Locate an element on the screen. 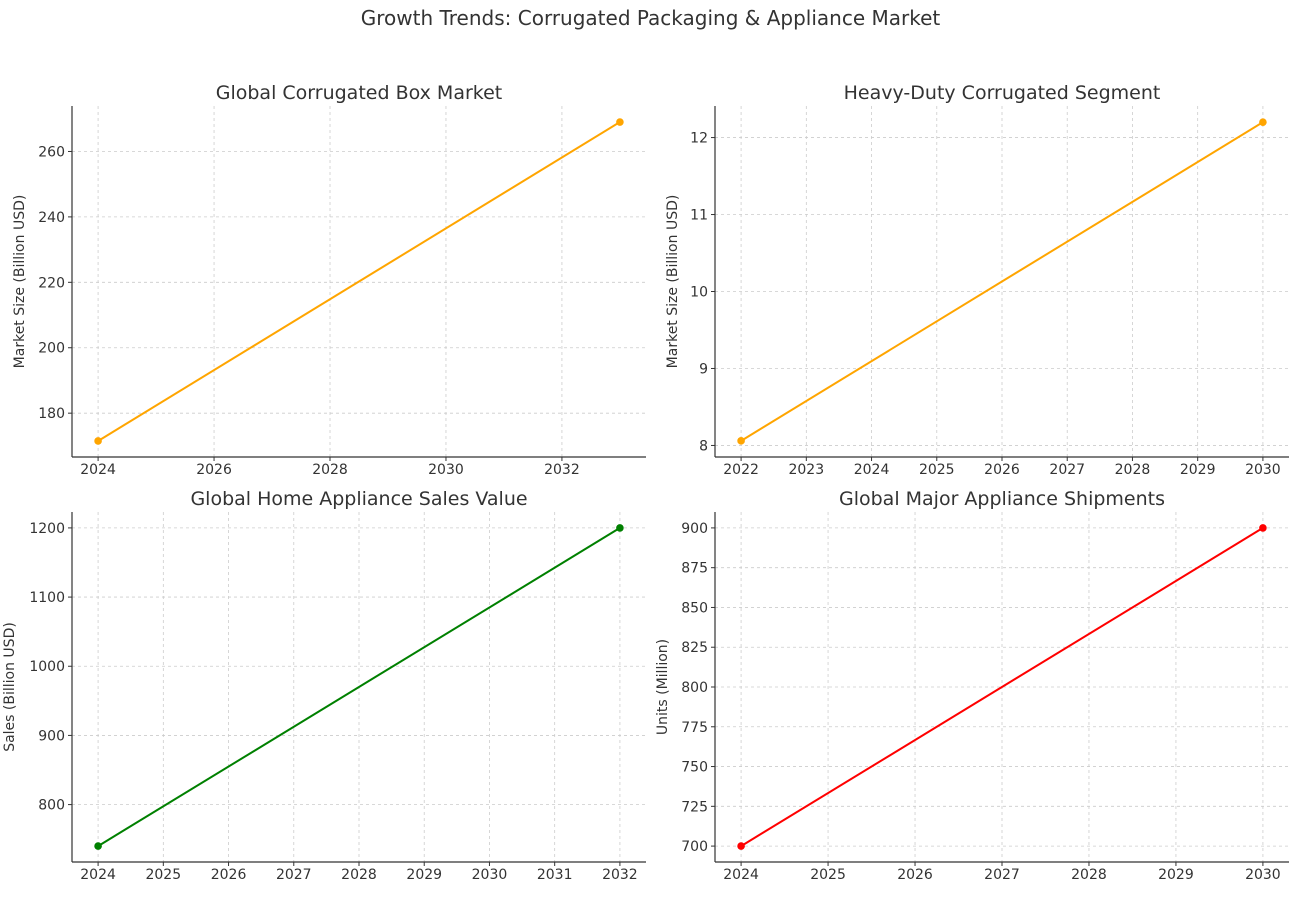  y-tick-label: 1000 is located at coordinates (47, 667).